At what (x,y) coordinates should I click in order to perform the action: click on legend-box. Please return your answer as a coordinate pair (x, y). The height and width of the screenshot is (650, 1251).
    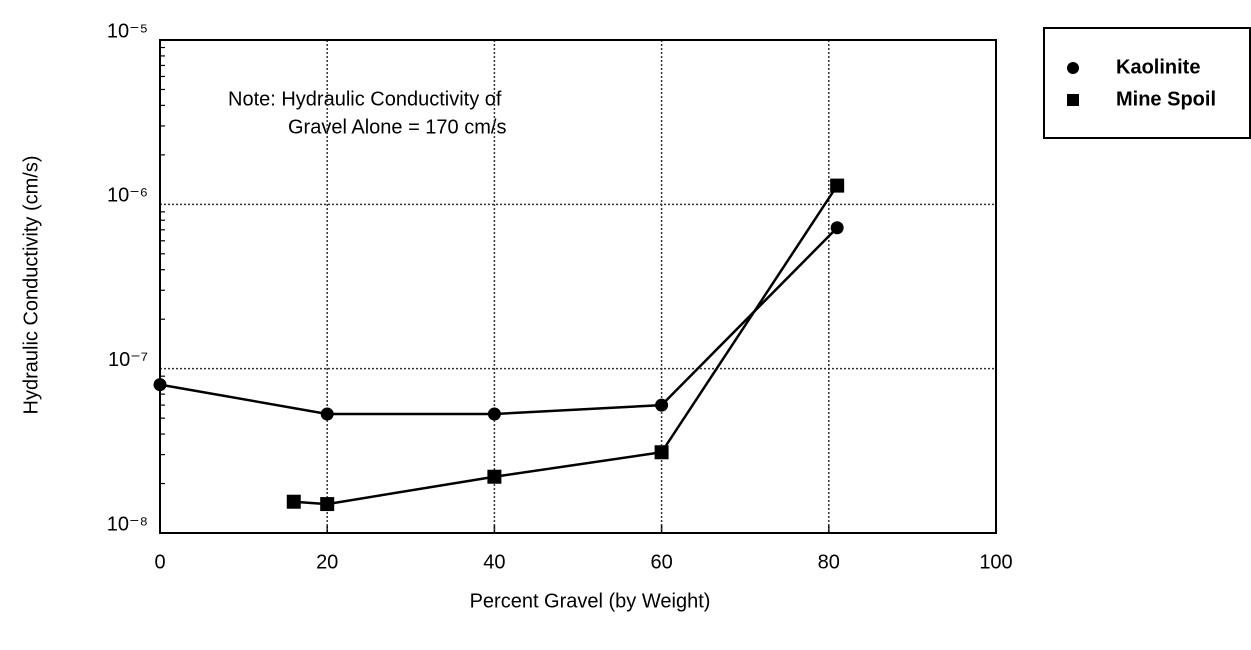
    Looking at the image, I should click on (1147, 83).